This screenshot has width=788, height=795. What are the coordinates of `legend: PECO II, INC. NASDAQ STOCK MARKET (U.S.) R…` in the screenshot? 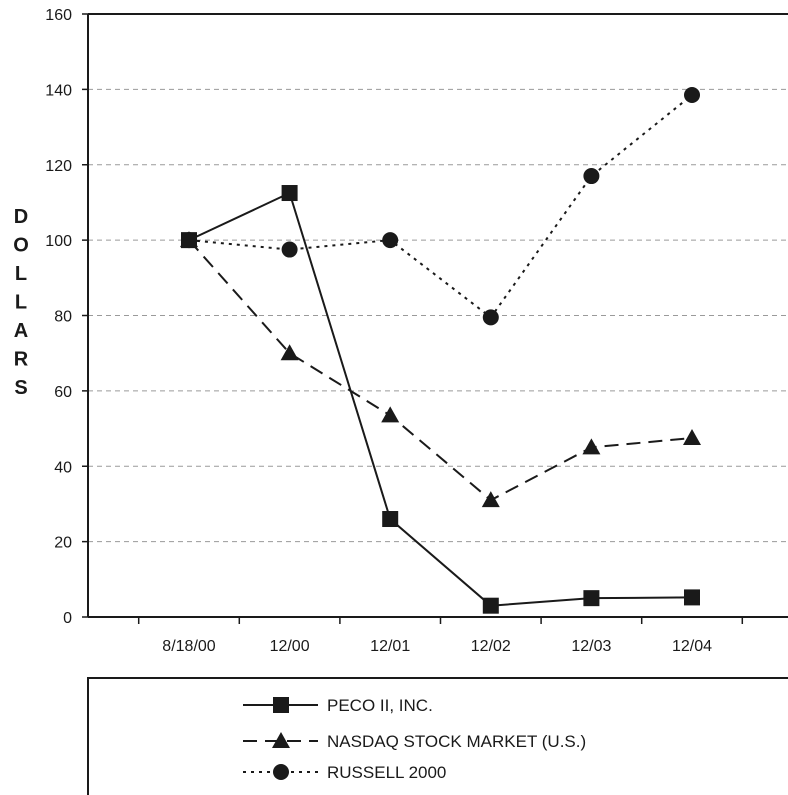 It's located at (414, 739).